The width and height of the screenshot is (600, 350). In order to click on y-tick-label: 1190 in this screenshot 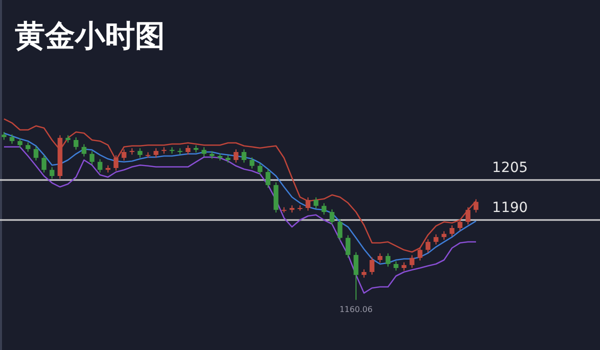, I will do `click(510, 208)`.